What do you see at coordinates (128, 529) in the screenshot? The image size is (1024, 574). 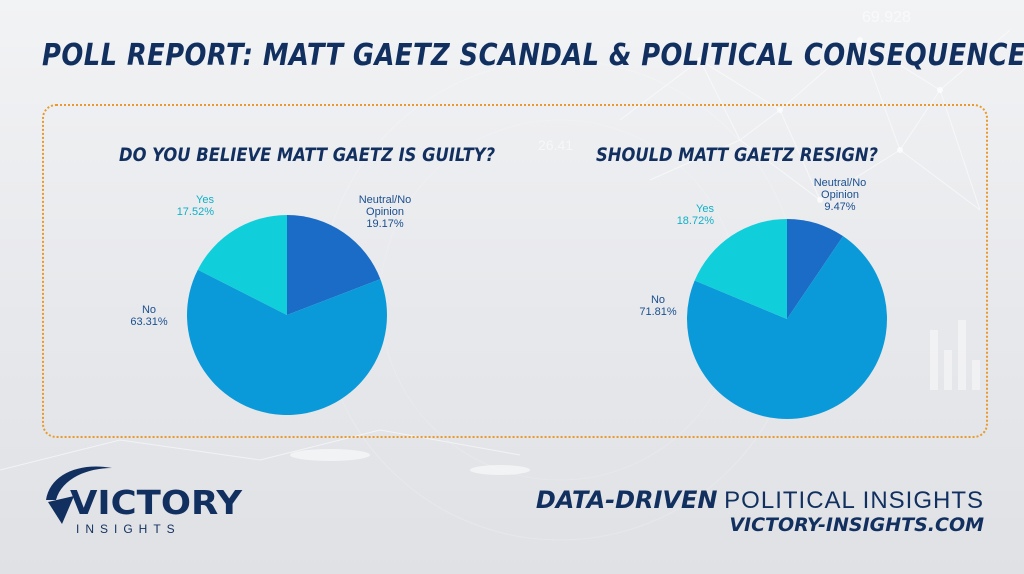 I see `logo-subtext: INSIGHTS` at bounding box center [128, 529].